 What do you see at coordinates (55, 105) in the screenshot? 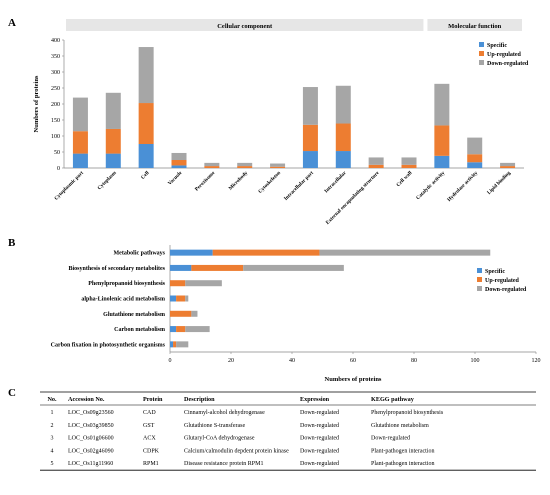
I see `y-tick-label: 200` at bounding box center [55, 105].